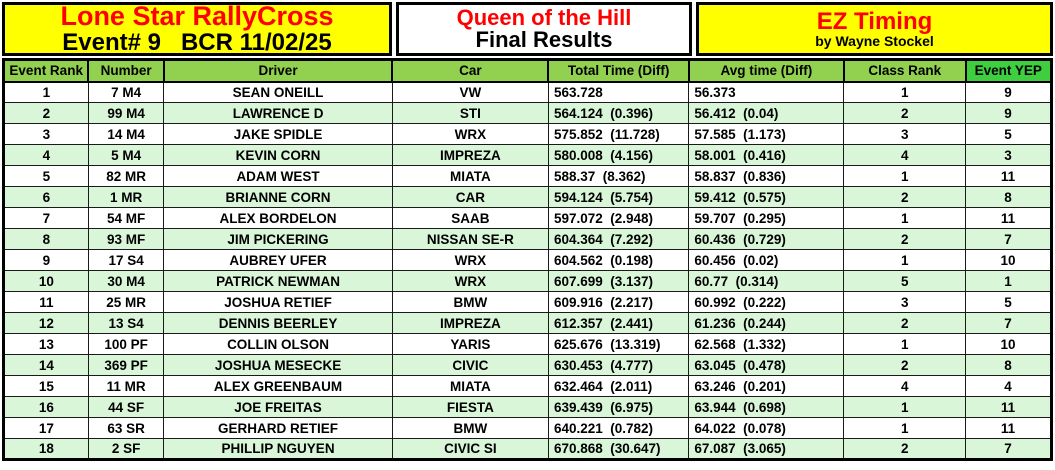 The width and height of the screenshot is (1055, 470). Describe the element at coordinates (766, 113) in the screenshot. I see `cell-avg-time: 56.412 (0.04)` at that location.